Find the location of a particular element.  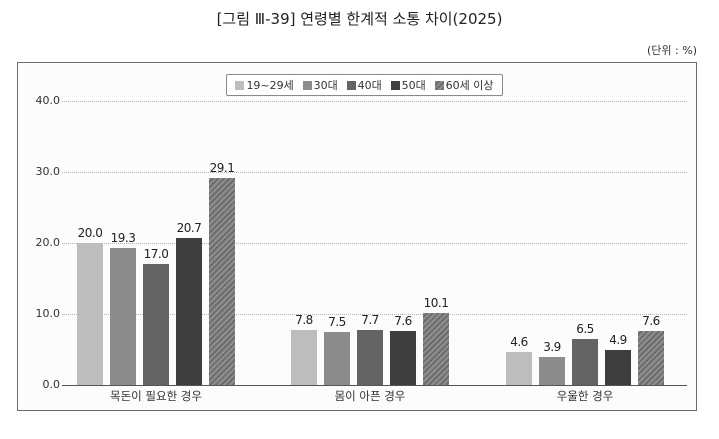

x-axis-line is located at coordinates (374, 385).